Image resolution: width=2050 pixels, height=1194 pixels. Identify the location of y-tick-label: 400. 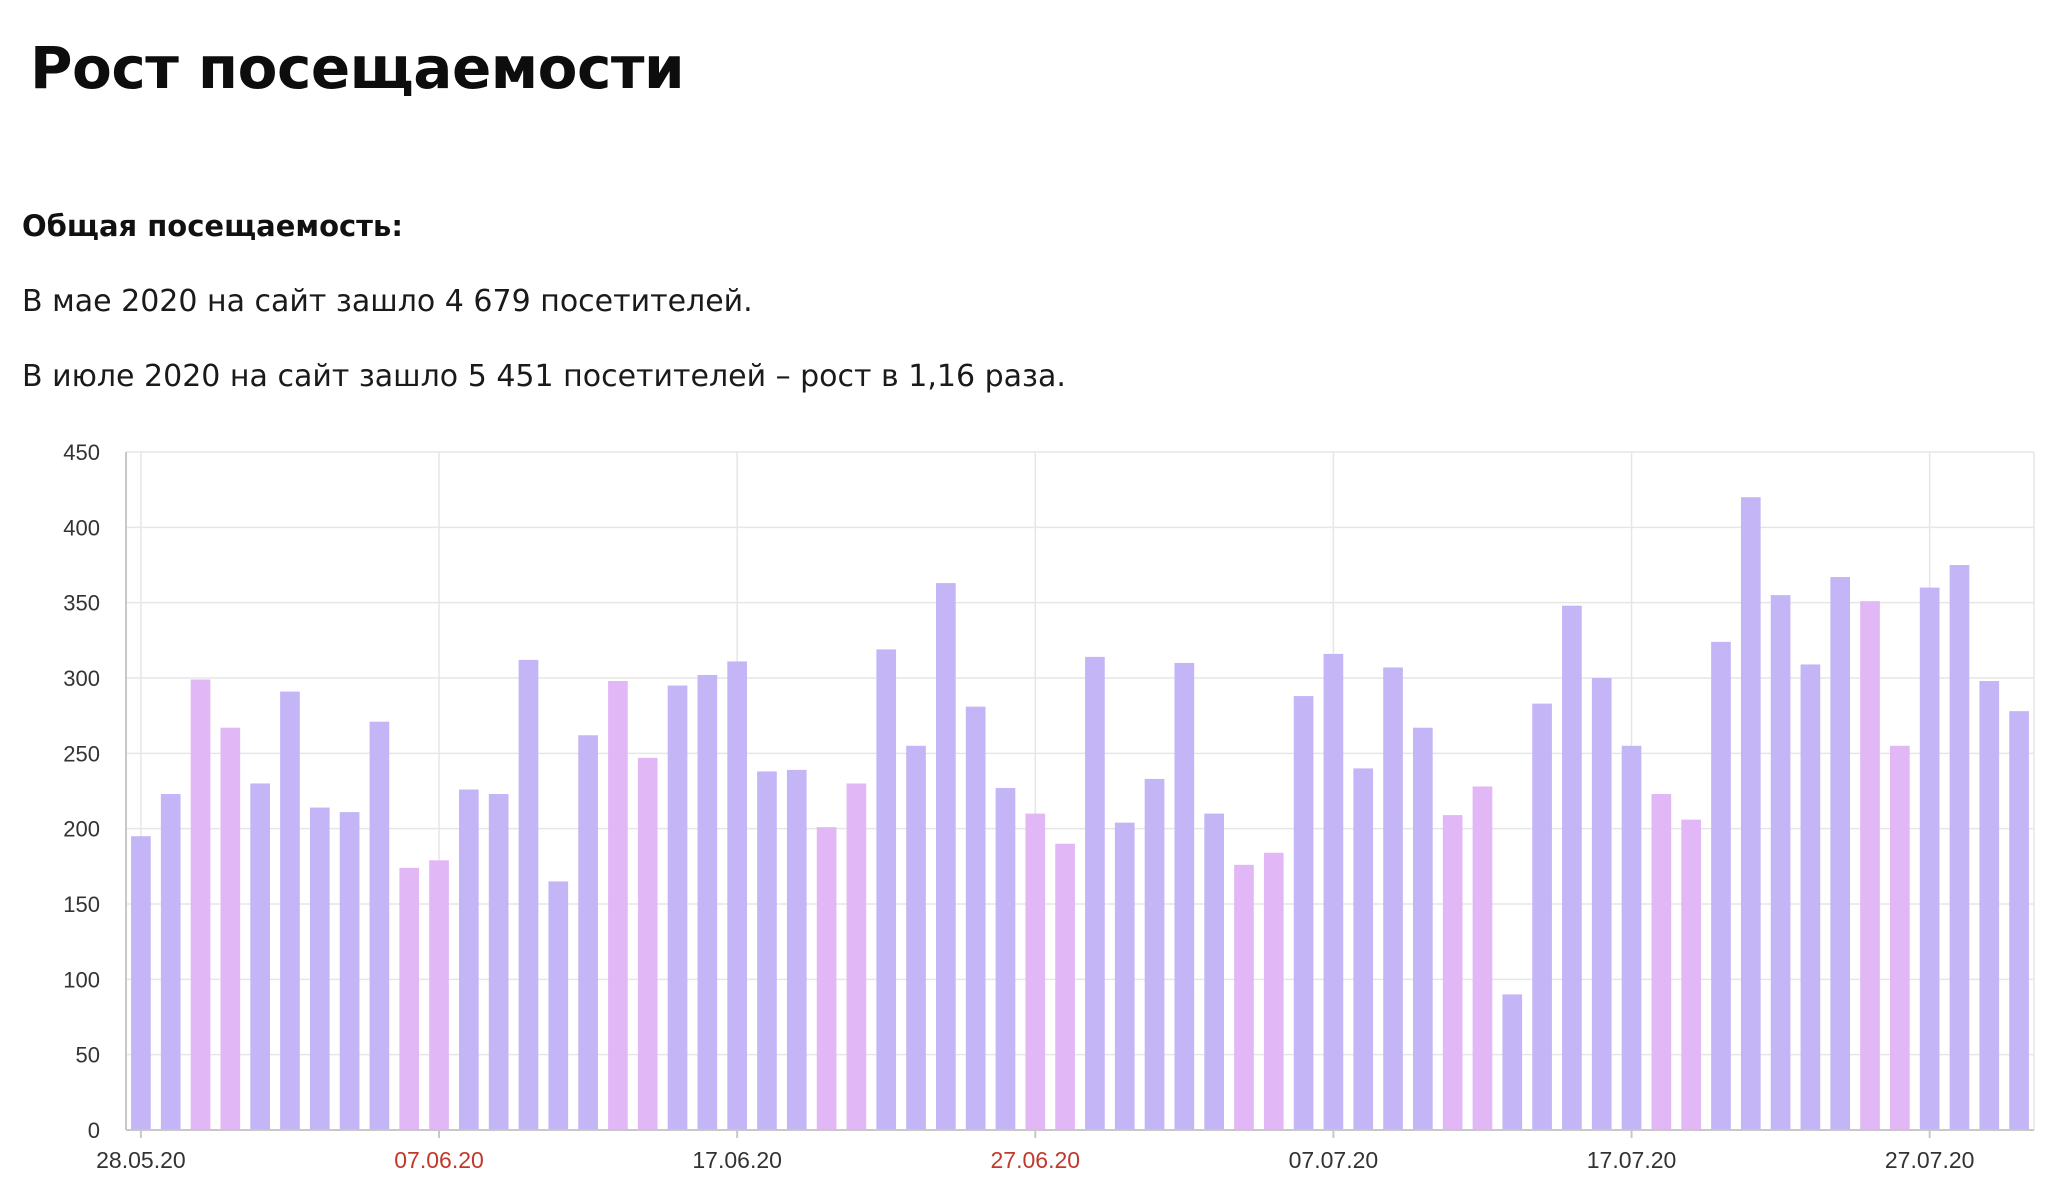
(81, 527).